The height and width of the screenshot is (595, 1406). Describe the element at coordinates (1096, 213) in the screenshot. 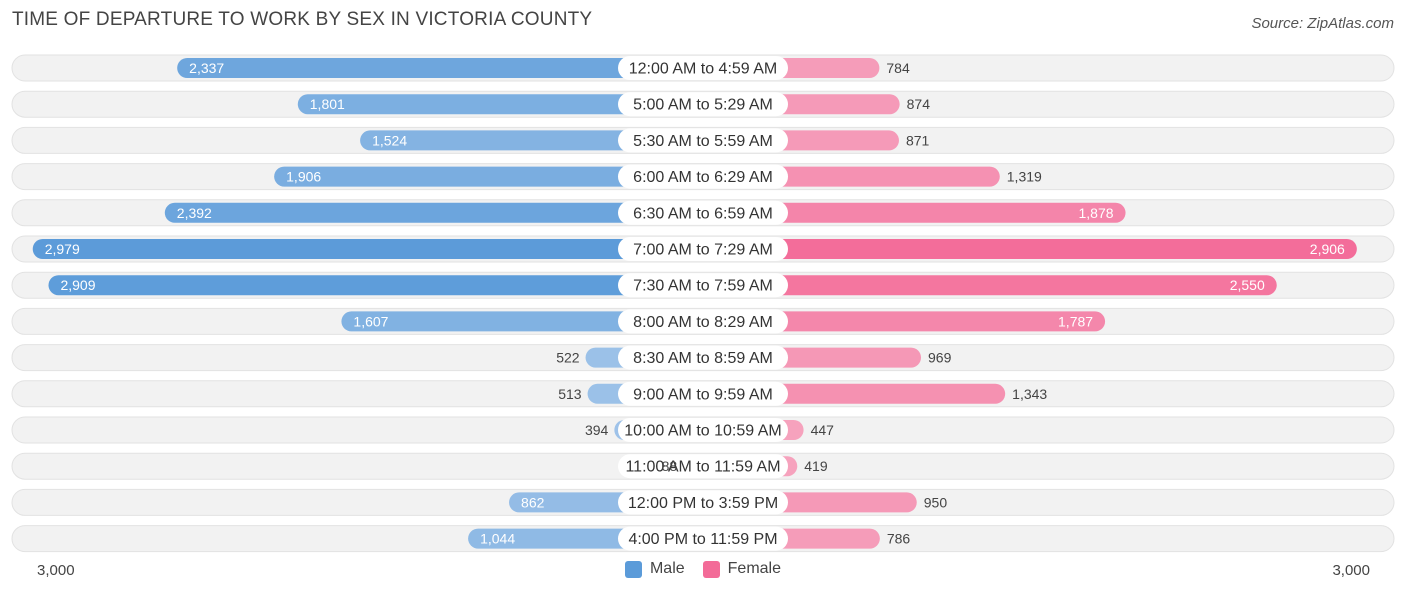

I see `female-value-label: 1,878` at that location.